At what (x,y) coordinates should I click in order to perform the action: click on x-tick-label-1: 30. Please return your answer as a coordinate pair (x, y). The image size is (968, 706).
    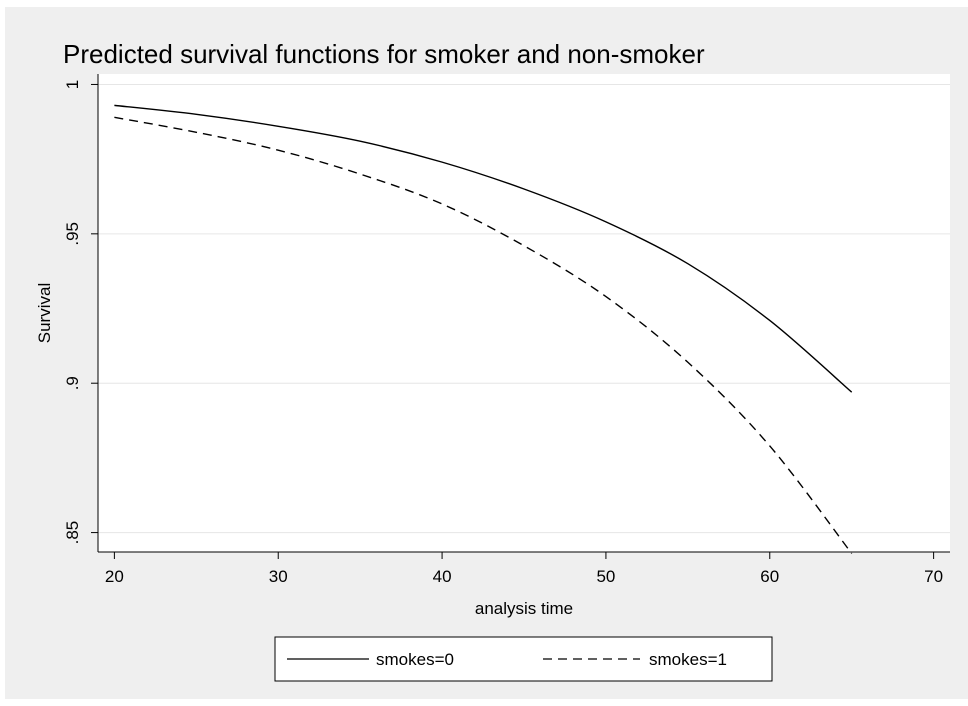
    Looking at the image, I should click on (278, 576).